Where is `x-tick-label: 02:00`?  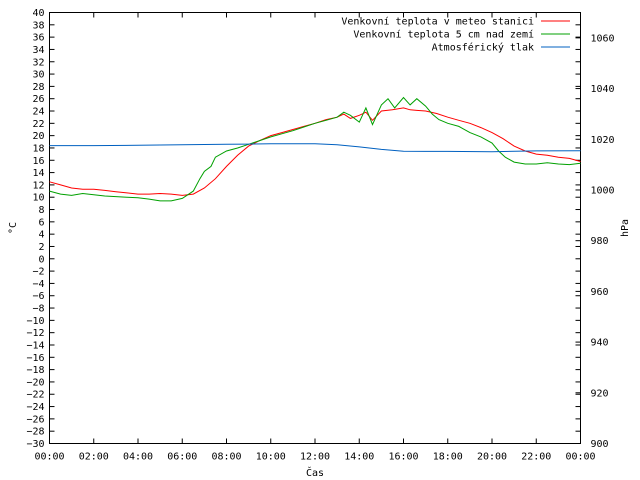 x-tick-label: 02:00 is located at coordinates (94, 457).